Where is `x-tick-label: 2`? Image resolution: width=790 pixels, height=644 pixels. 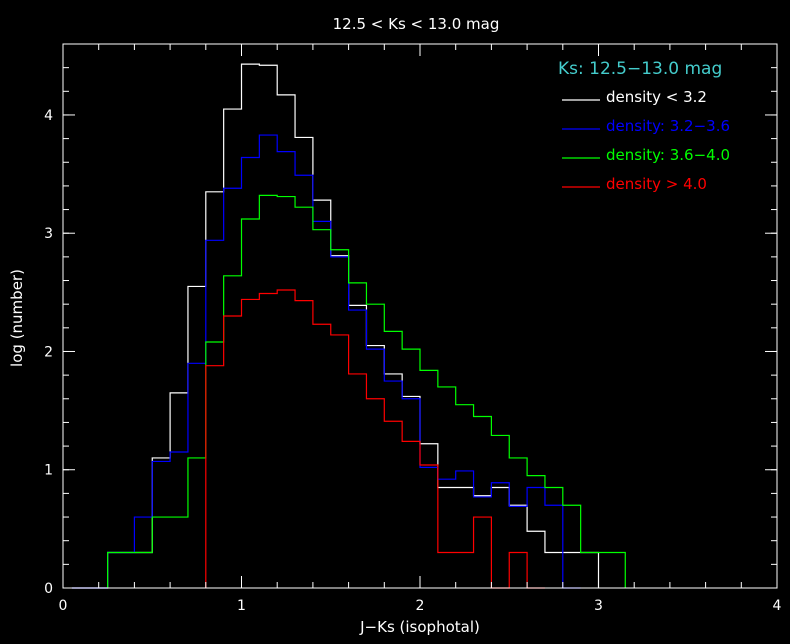 x-tick-label: 2 is located at coordinates (420, 606).